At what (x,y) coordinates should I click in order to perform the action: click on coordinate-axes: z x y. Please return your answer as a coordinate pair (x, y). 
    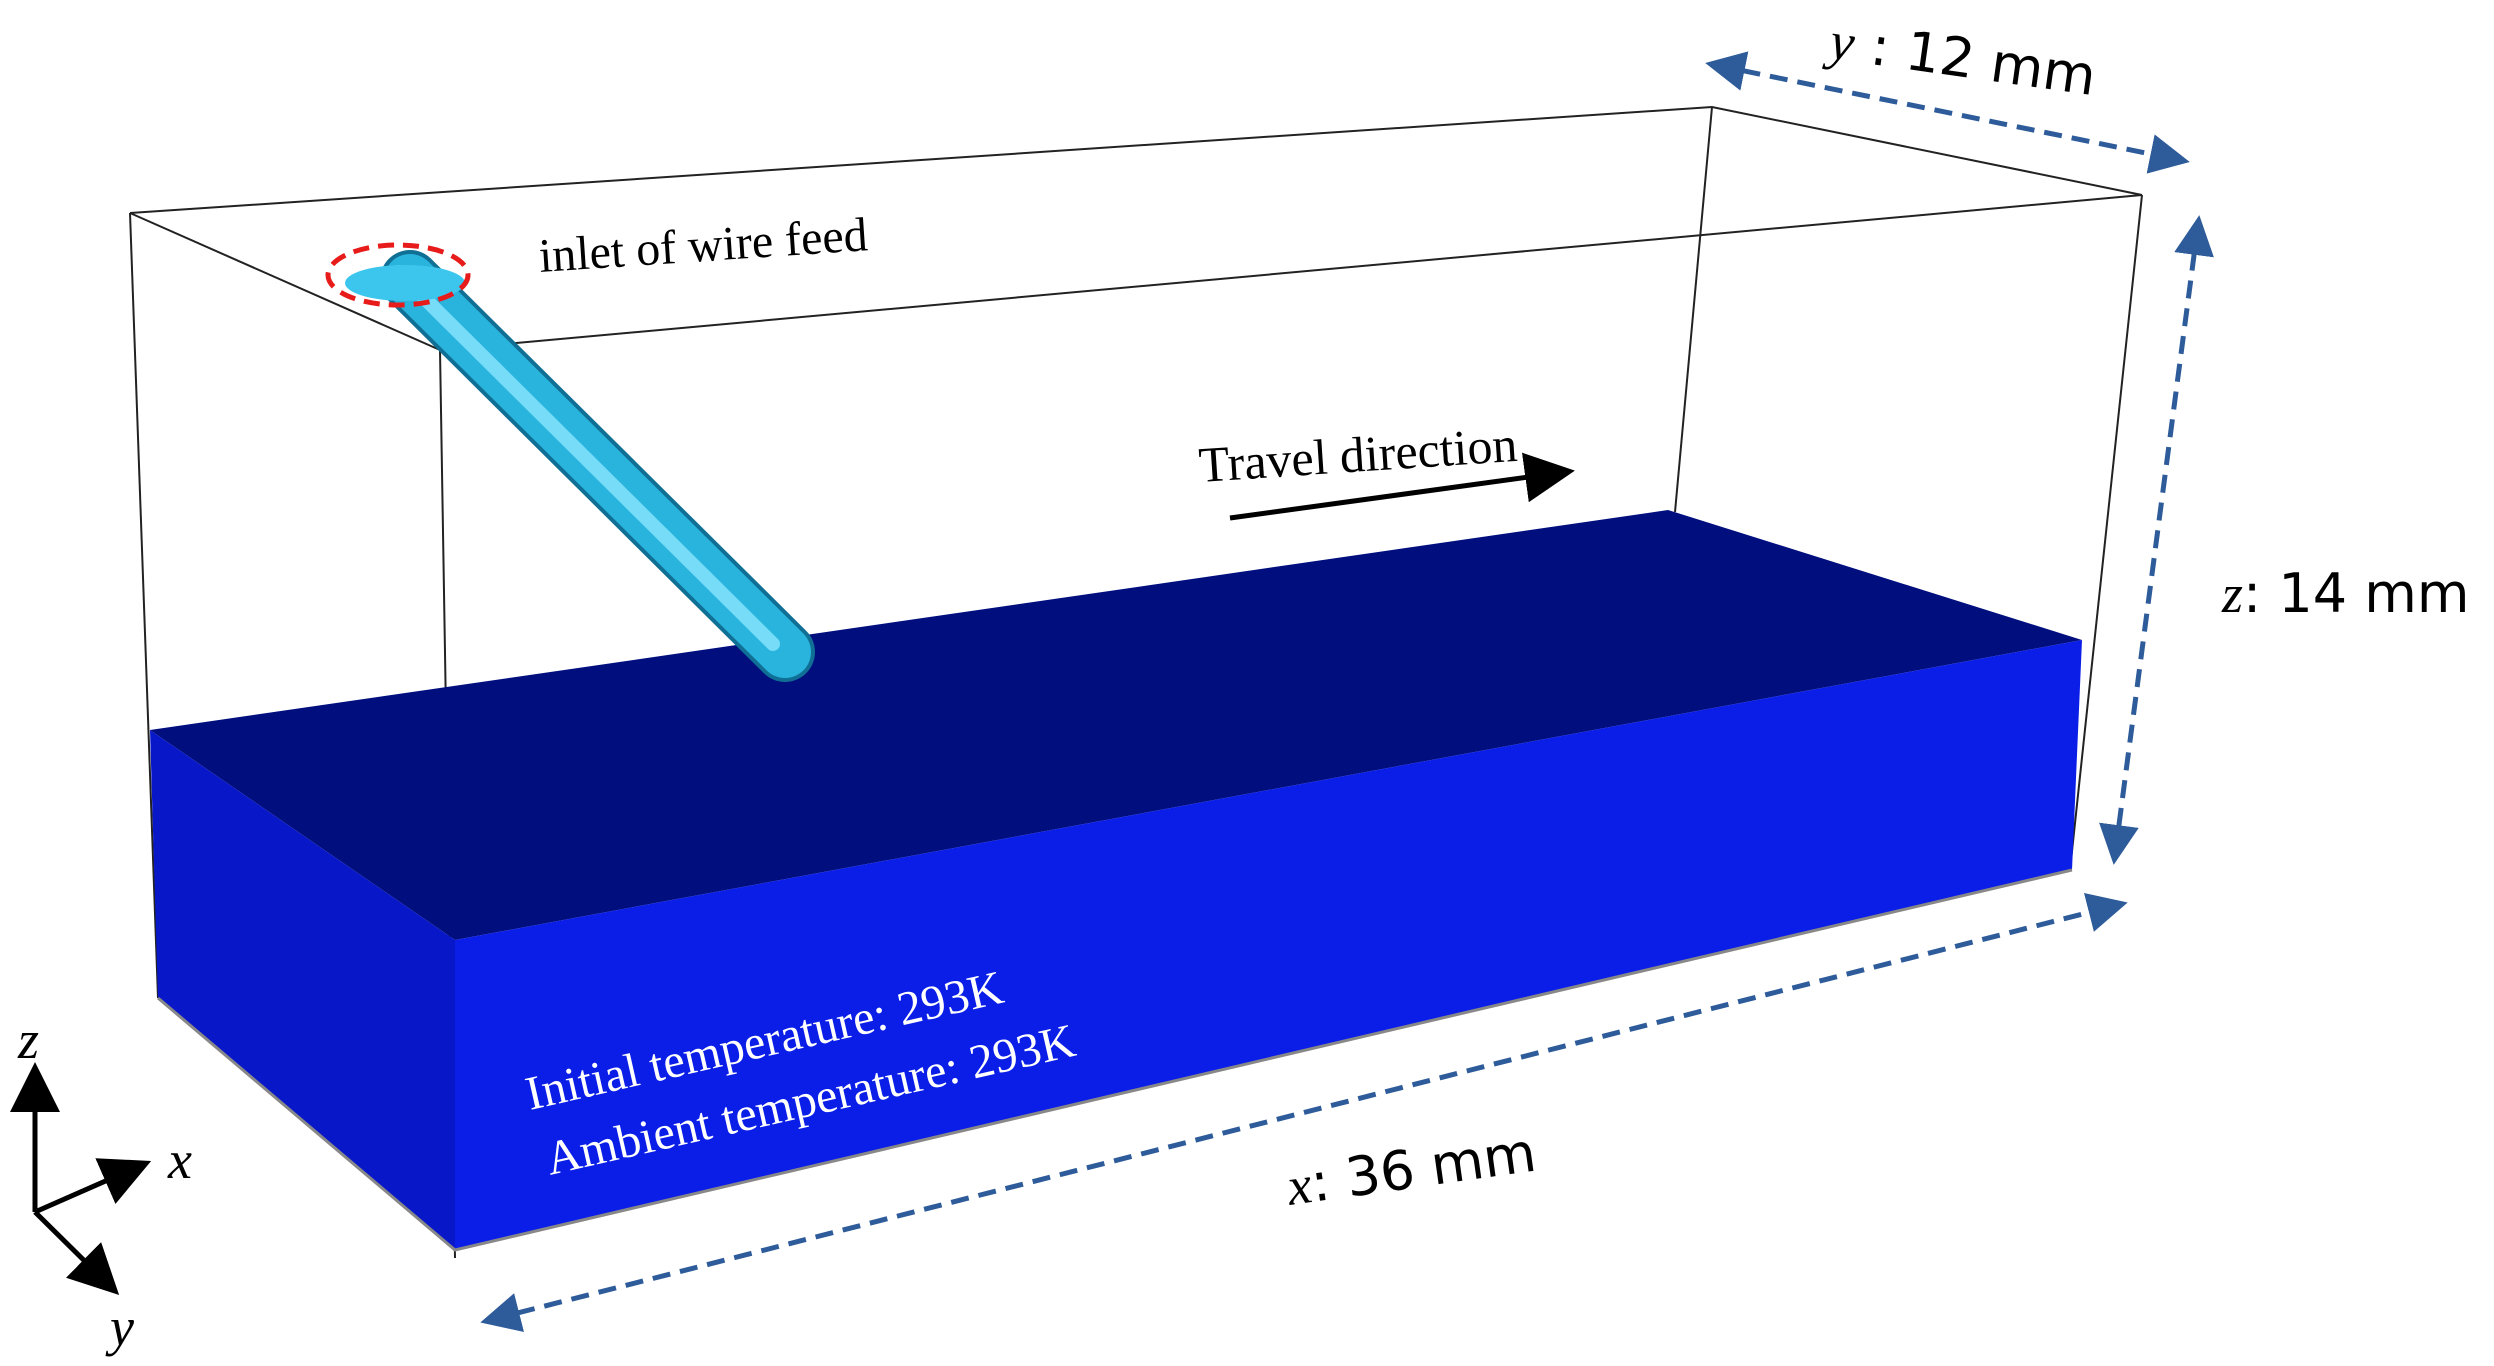
    Looking at the image, I should click on (100, 1183).